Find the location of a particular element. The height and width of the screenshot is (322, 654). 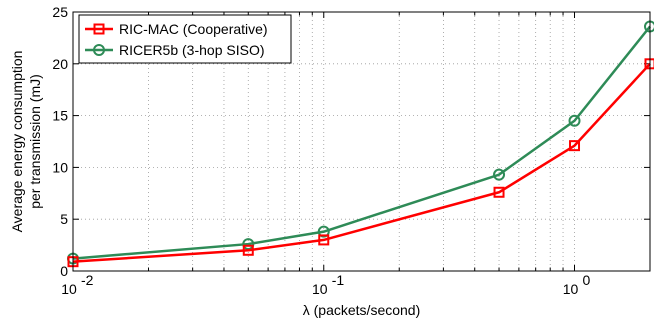

x-axis-label: λ (packets/second) is located at coordinates (362, 310).